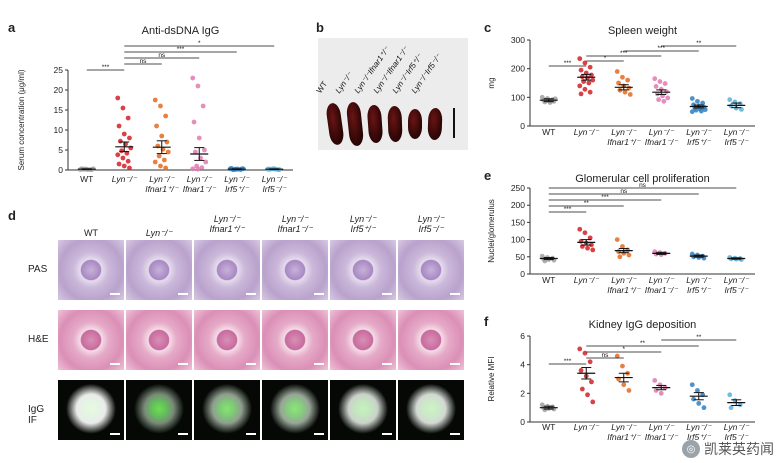  What do you see at coordinates (395, 124) in the screenshot?
I see `spleen` at bounding box center [395, 124].